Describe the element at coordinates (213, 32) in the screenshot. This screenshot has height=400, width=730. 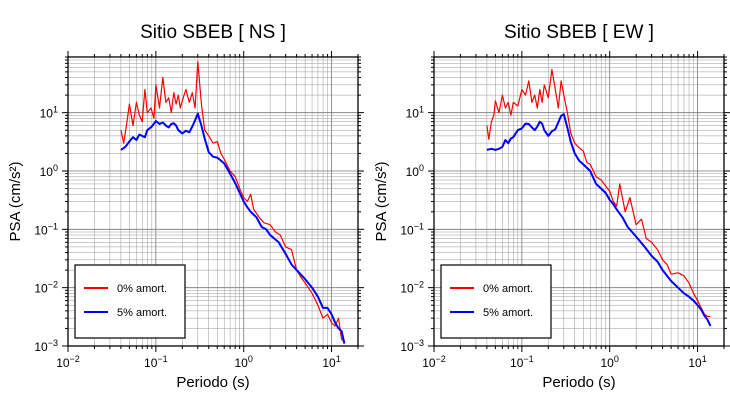
I see `chart-title: Sitio SBEB [ NS ]` at that location.